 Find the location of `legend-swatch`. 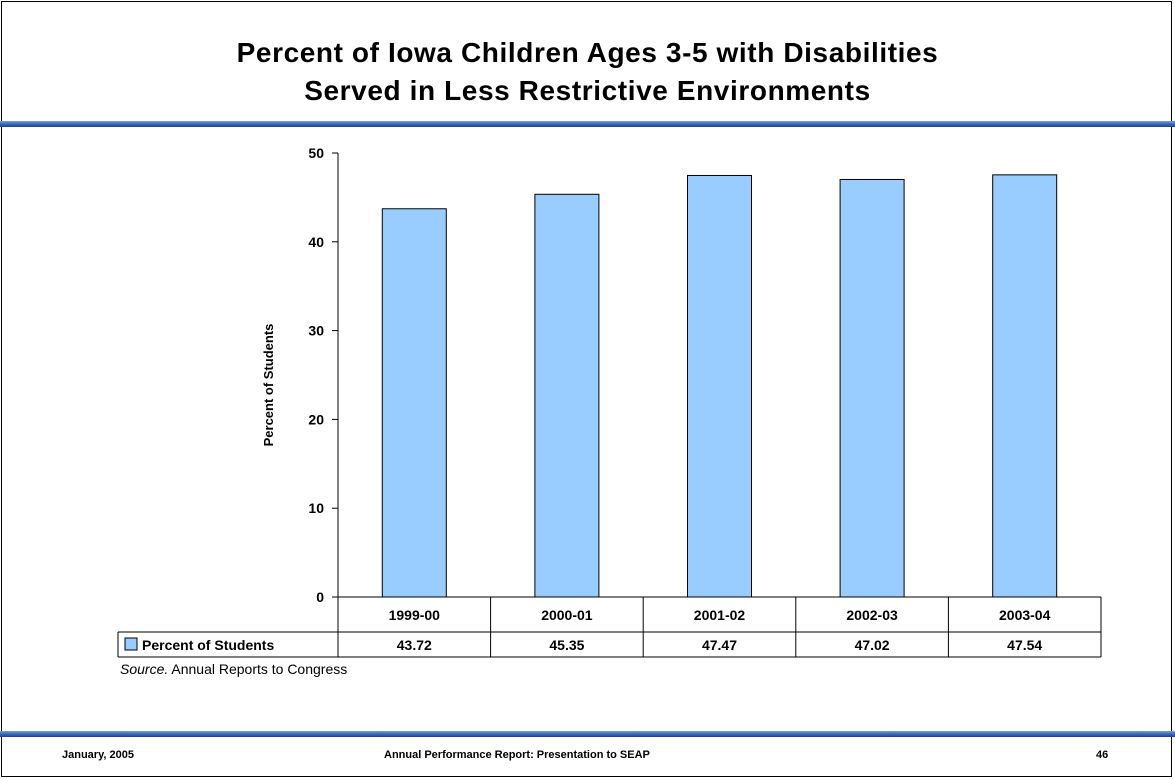

legend-swatch is located at coordinates (131, 644).